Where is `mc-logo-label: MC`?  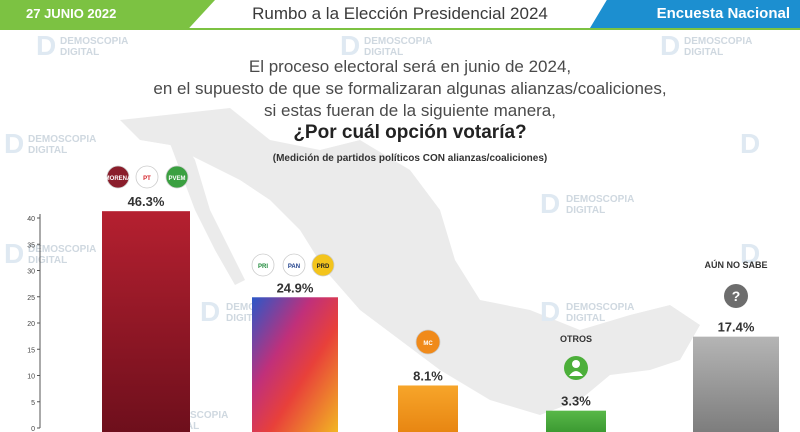
mc-logo-label: MC is located at coordinates (428, 344).